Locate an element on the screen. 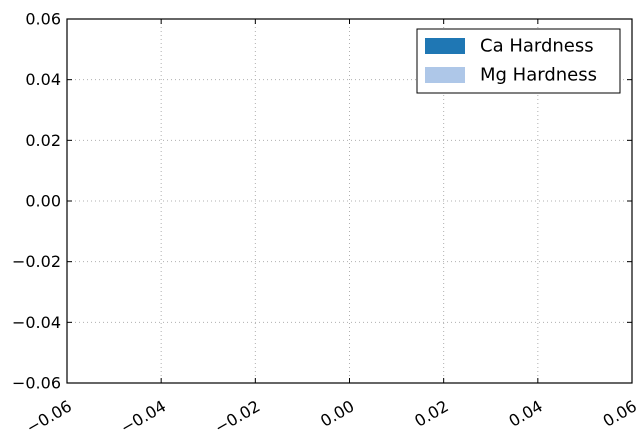  x-tick-label: 0.04 is located at coordinates (525, 413).